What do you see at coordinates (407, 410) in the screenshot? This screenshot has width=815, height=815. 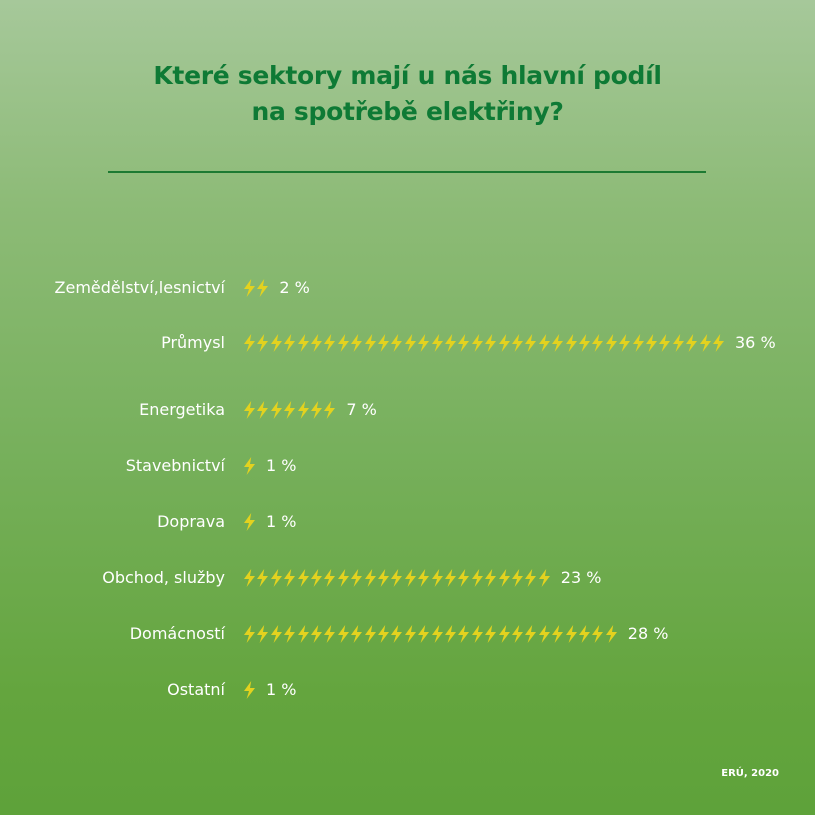 I see `chart-row: Energetika 7 %` at bounding box center [407, 410].